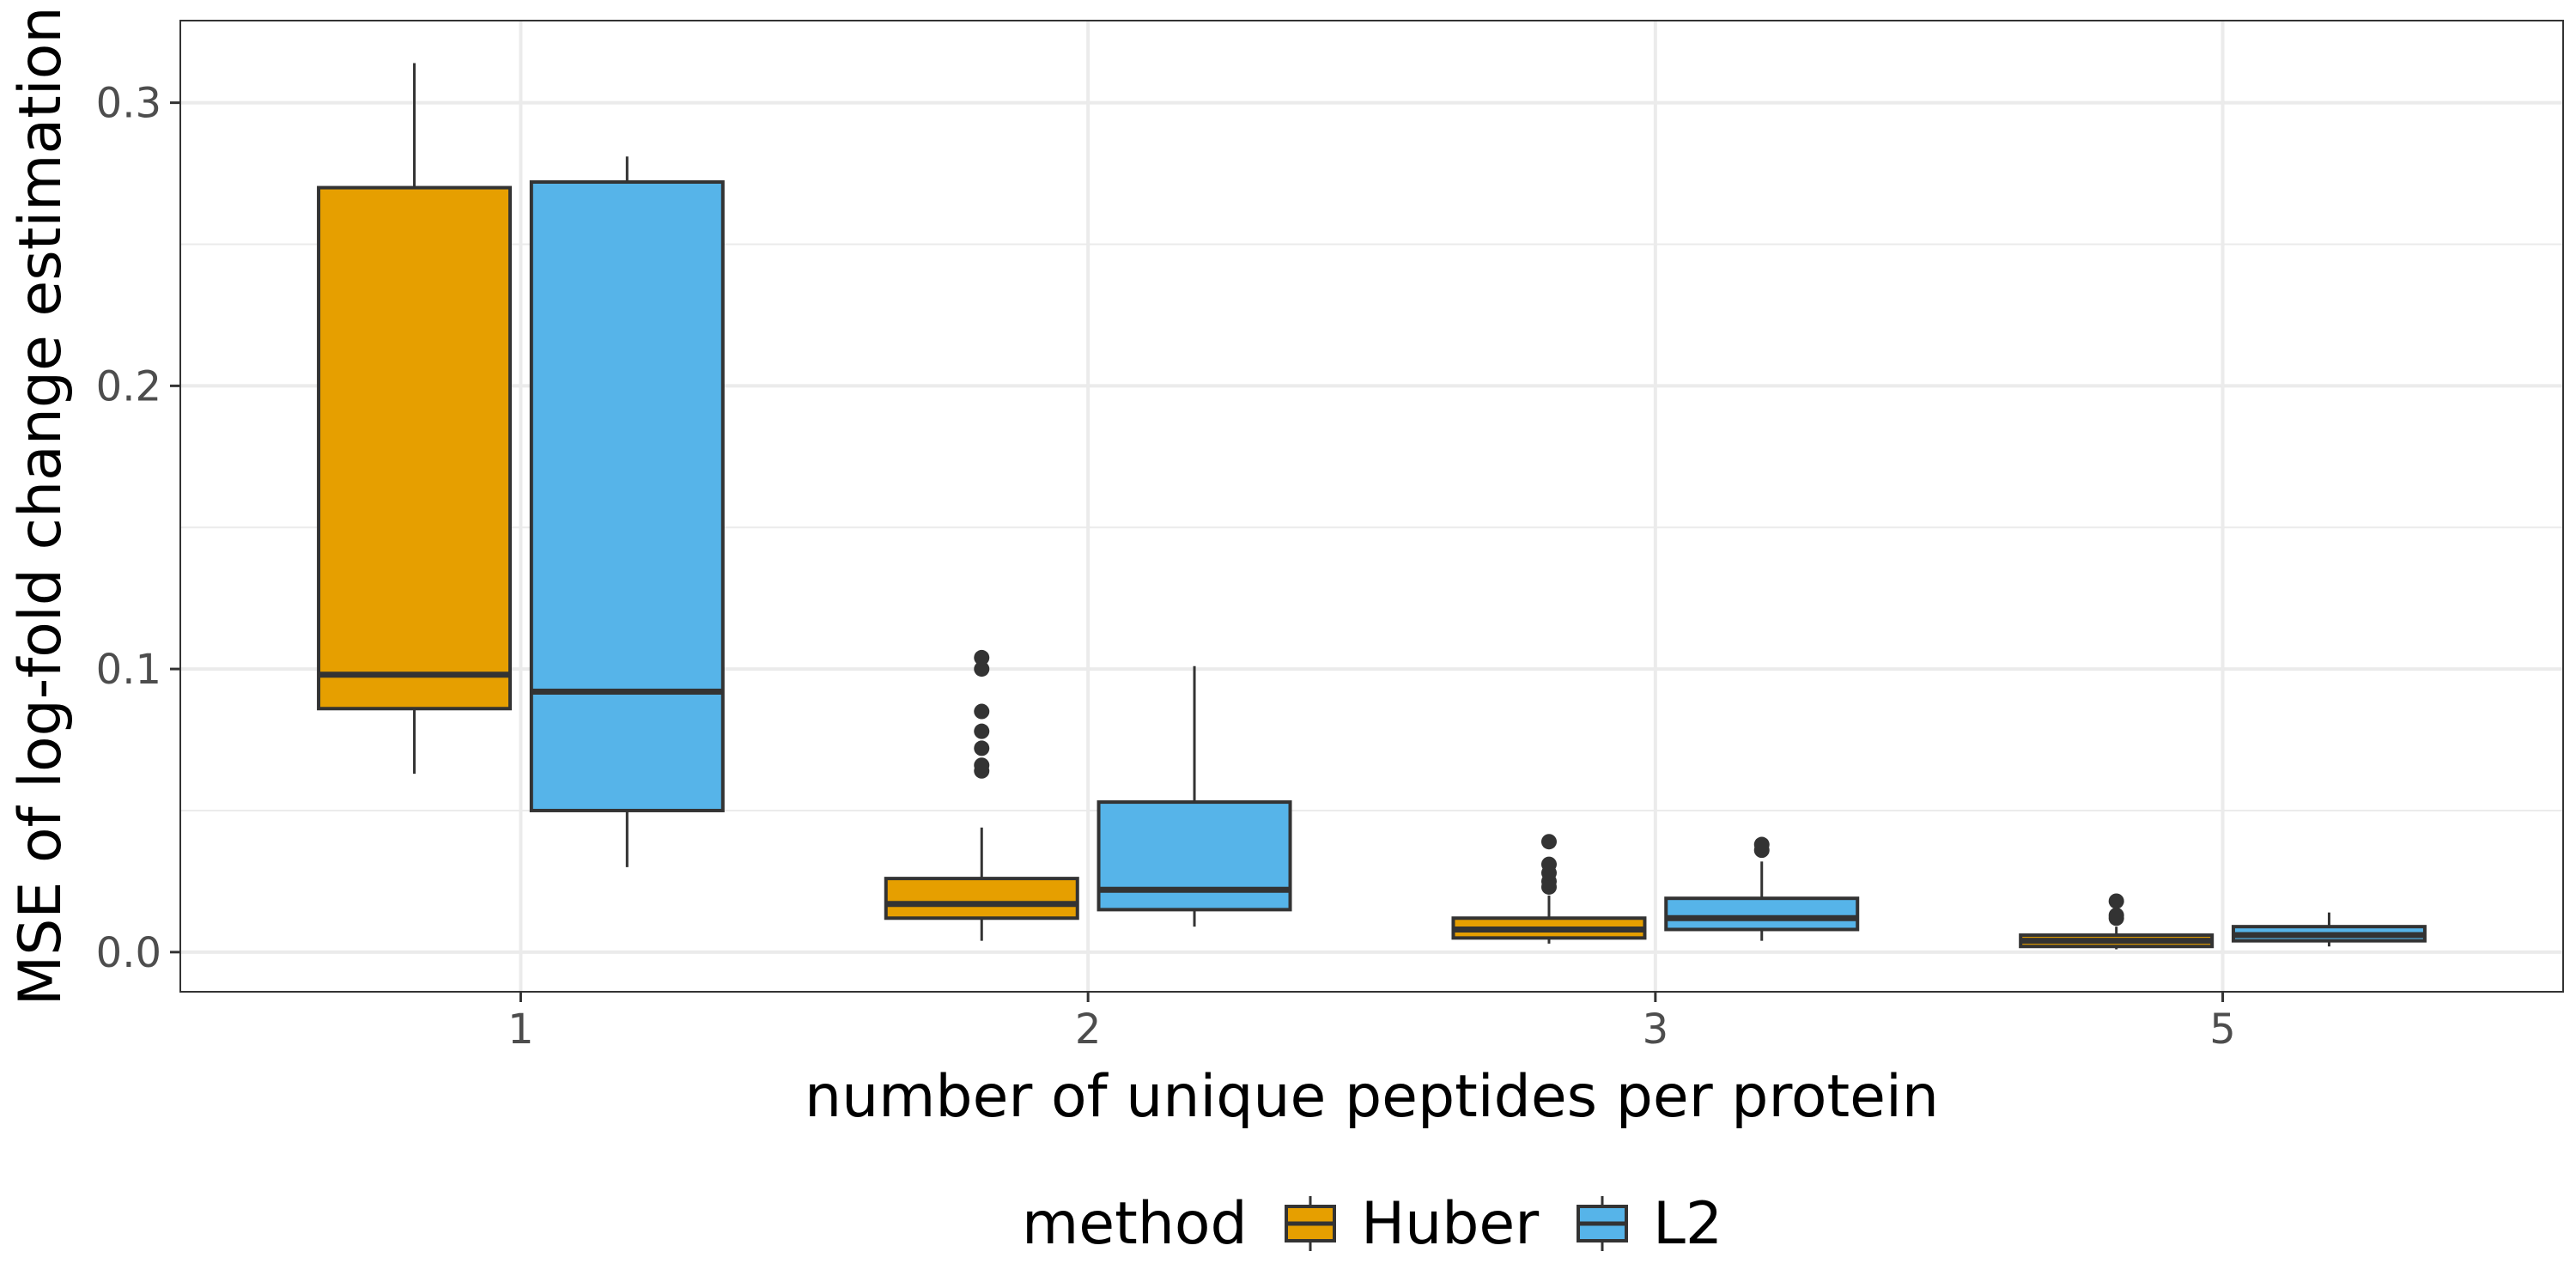  Describe the element at coordinates (1089, 1030) in the screenshot. I see `x-tick-label: 2` at that location.